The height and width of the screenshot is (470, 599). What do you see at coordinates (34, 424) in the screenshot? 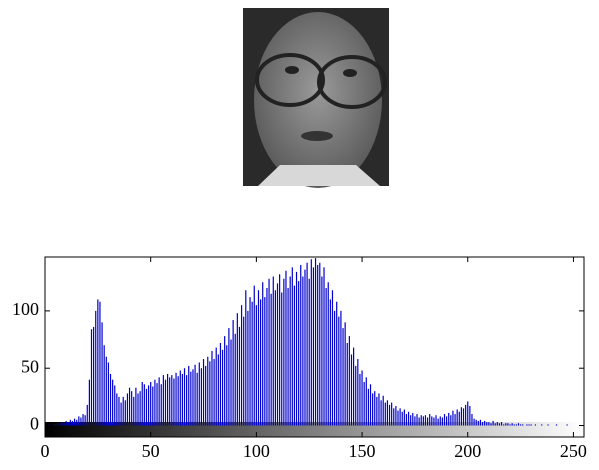
I see `y-tick-label: 0` at bounding box center [34, 424].